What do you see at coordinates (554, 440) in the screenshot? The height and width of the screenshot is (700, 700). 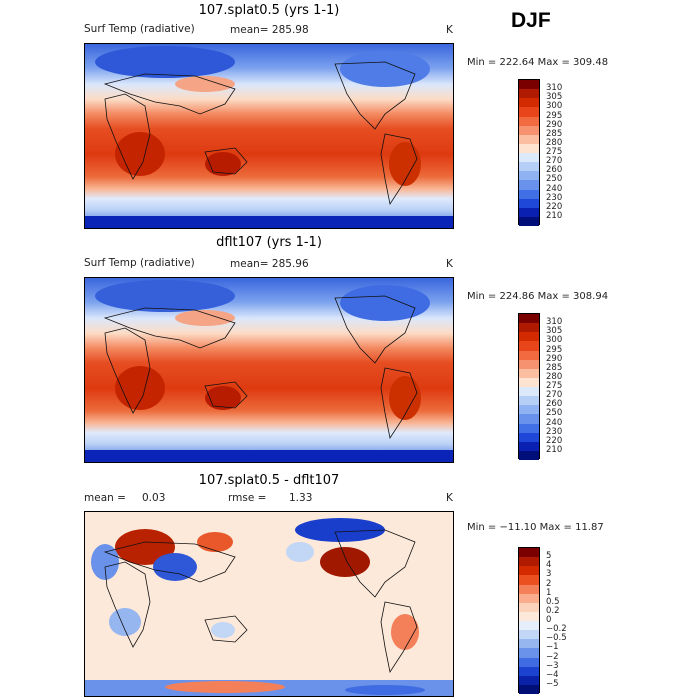 I see `colorbar-label: 220` at bounding box center [554, 440].